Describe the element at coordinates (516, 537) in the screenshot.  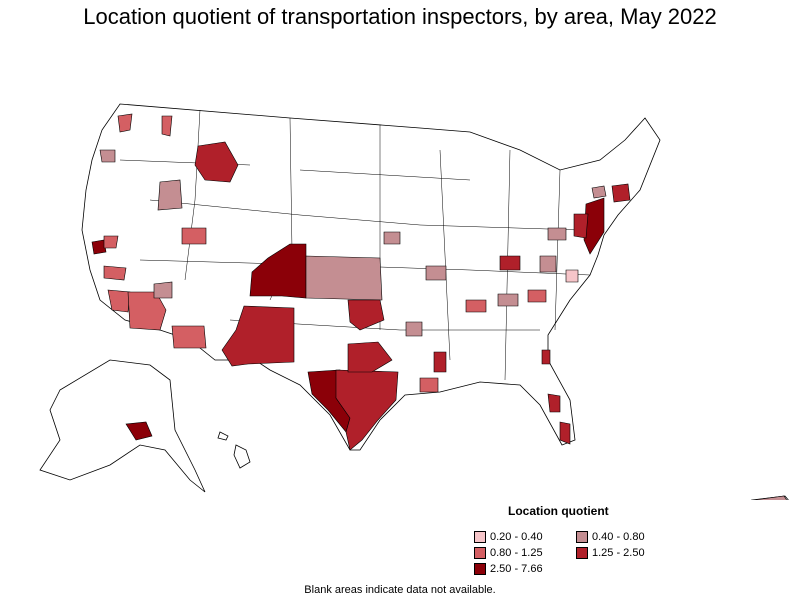
I see `legend-label: 0.20 - 0.40` at that location.